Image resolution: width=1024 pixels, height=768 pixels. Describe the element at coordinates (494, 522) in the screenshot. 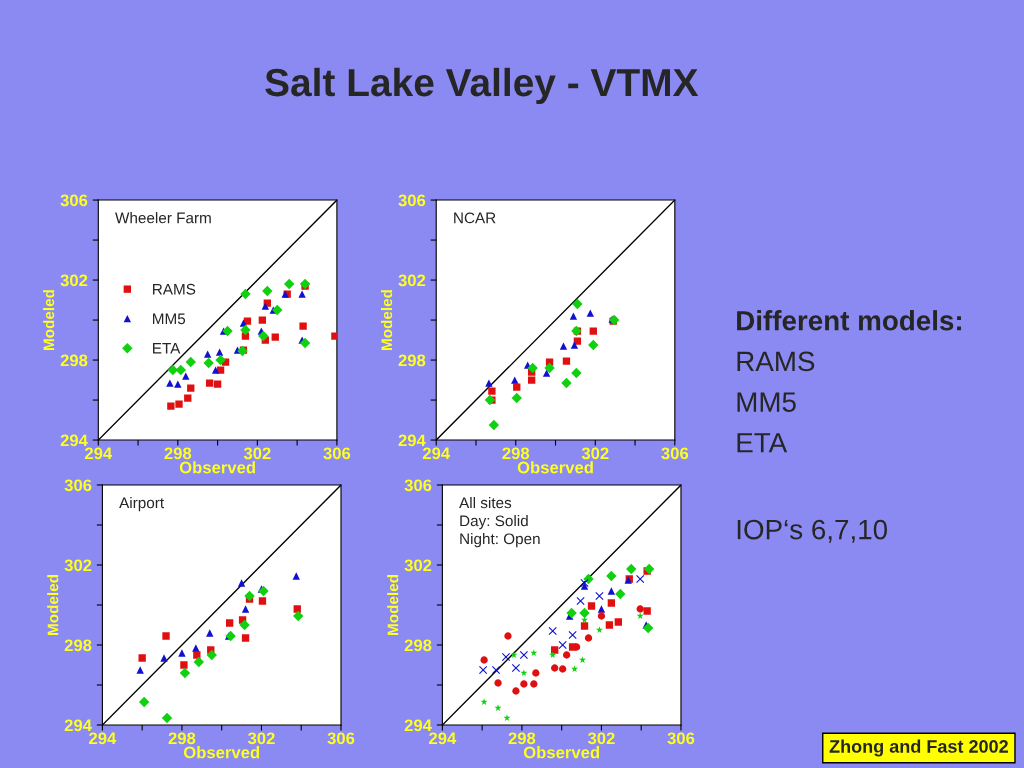

I see `annotation: Day: Solid` at that location.